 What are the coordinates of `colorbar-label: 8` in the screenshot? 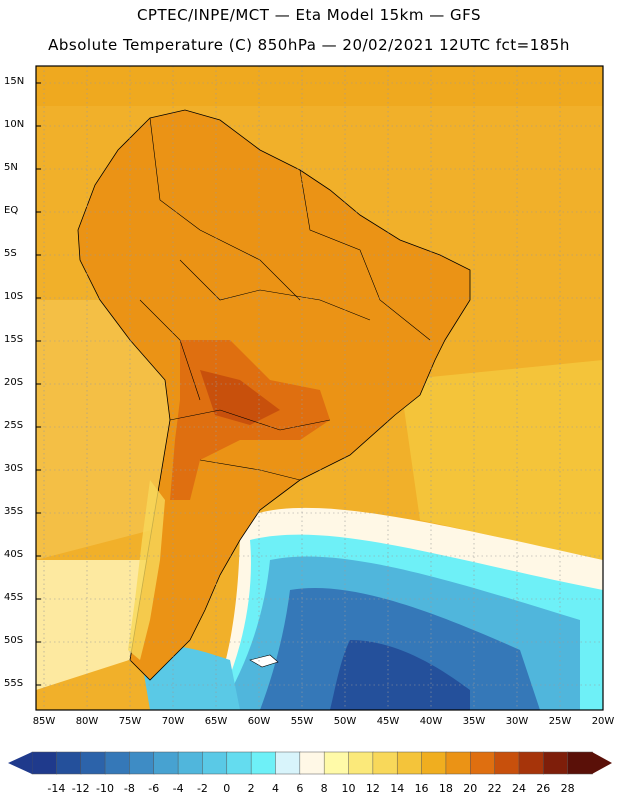 It's located at (324, 788).